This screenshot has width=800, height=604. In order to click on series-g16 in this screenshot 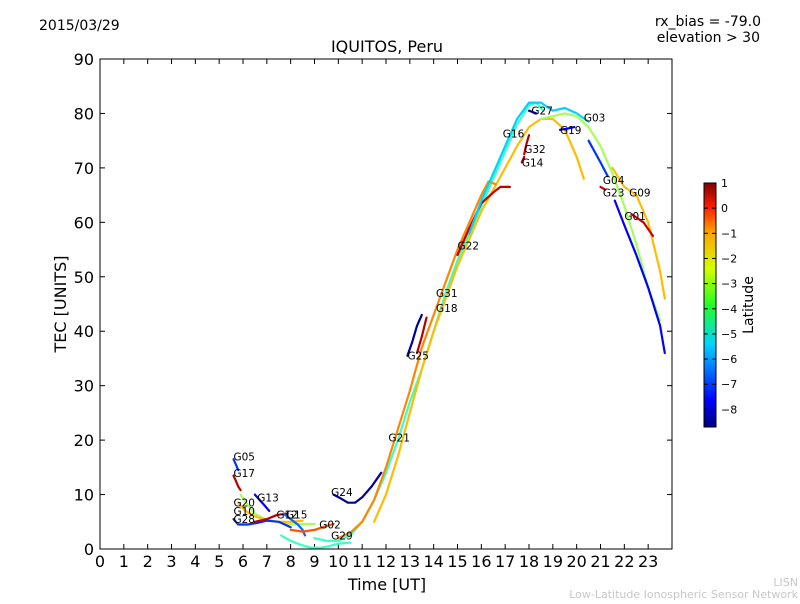, I will do `click(529, 168)`.